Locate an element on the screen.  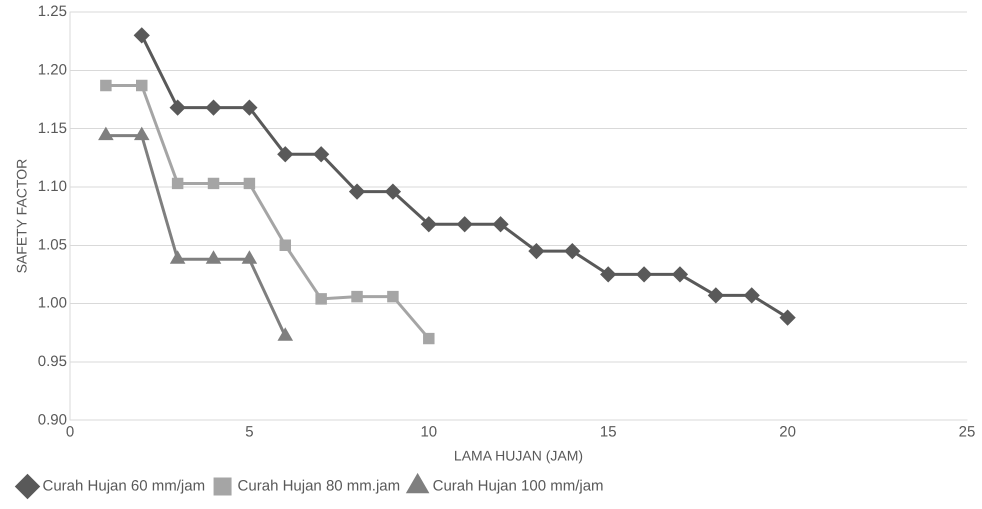
legend-label: Curah Hujan 100 mm/jam is located at coordinates (518, 486).